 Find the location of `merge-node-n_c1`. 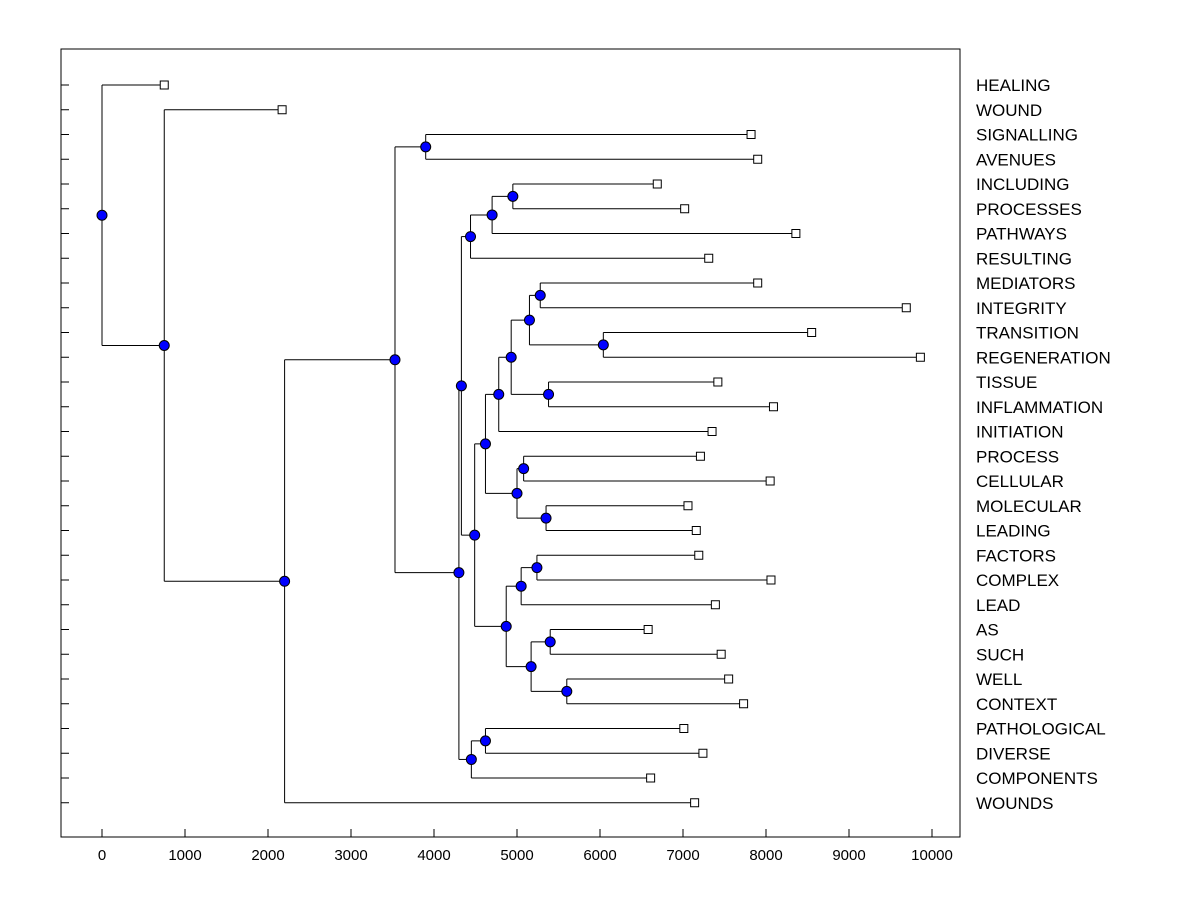

merge-node-n_c1 is located at coordinates (395, 360).